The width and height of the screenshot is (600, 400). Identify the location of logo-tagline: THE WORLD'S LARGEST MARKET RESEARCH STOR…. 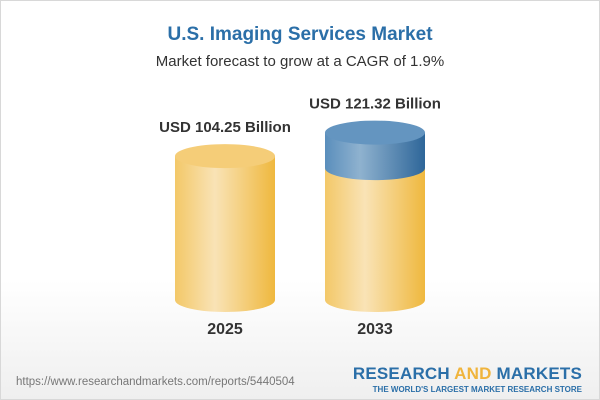
(477, 389).